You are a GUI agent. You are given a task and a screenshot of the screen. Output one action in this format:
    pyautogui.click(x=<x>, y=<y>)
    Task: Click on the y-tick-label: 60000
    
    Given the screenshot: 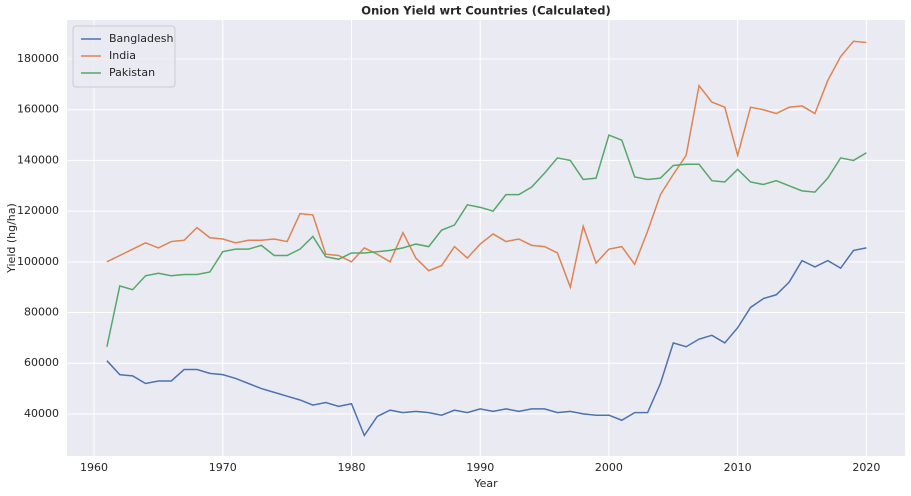 What is the action you would take?
    pyautogui.click(x=41, y=362)
    